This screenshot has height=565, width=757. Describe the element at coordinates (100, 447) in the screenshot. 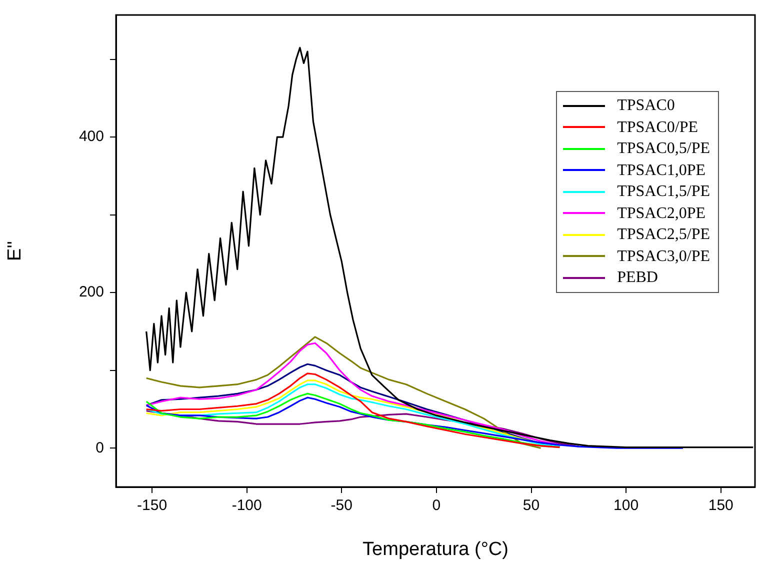

I see `y-tick-label: 0` at that location.